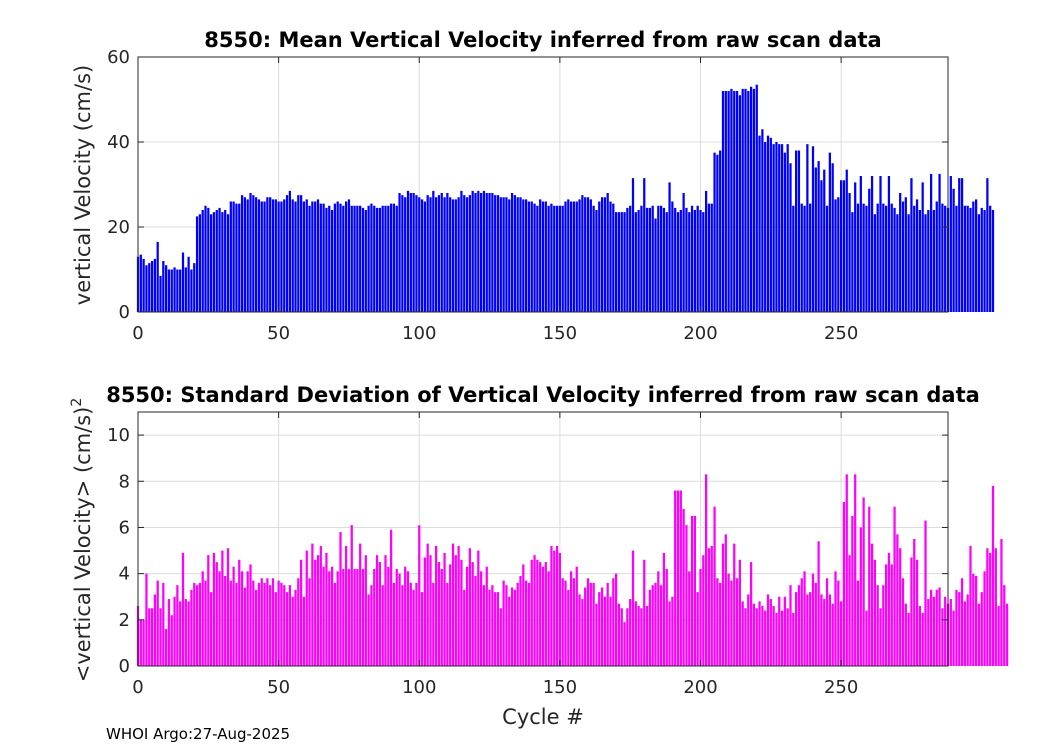 Image resolution: width=1050 pixels, height=750 pixels. I want to click on x-tick-label: 50, so click(278, 333).